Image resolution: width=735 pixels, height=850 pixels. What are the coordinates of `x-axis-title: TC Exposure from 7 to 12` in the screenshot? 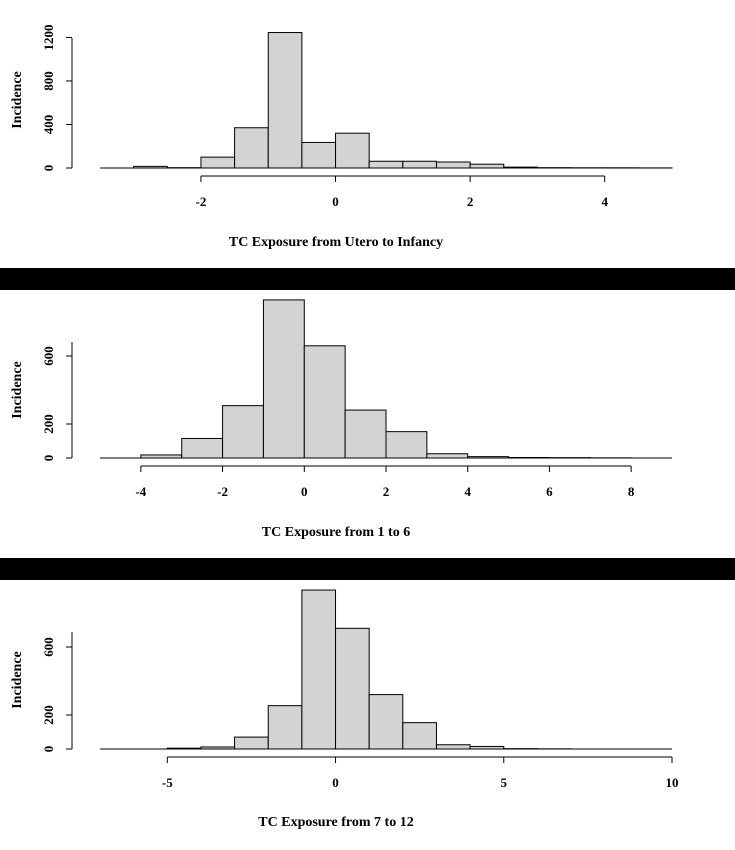 It's located at (335, 822).